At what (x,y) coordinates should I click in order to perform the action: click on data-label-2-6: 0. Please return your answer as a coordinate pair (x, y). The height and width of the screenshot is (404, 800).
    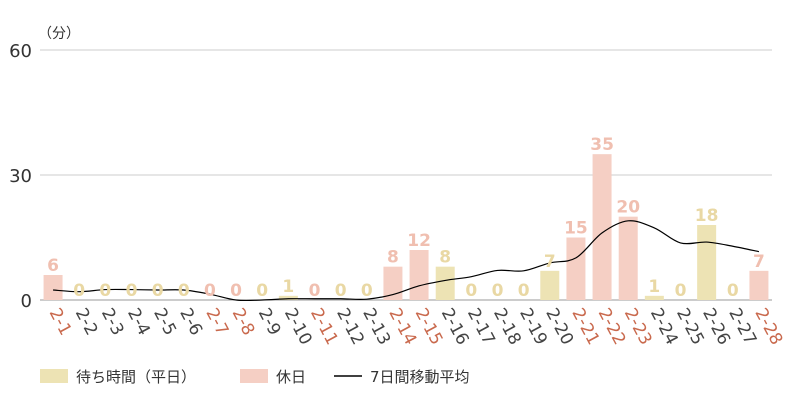
    Looking at the image, I should click on (184, 291).